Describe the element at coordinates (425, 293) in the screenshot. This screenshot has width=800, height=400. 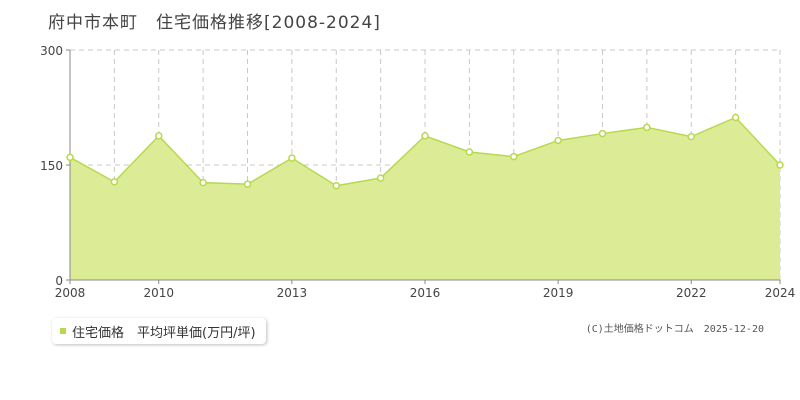
I see `x-tick-label: 2016` at that location.